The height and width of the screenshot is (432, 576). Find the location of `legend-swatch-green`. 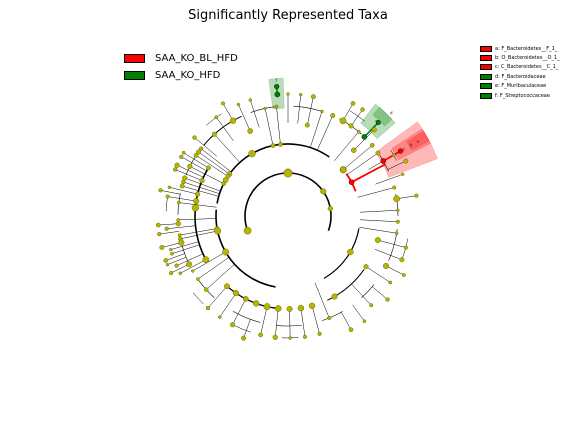

legend-swatch-green is located at coordinates (134, 75).